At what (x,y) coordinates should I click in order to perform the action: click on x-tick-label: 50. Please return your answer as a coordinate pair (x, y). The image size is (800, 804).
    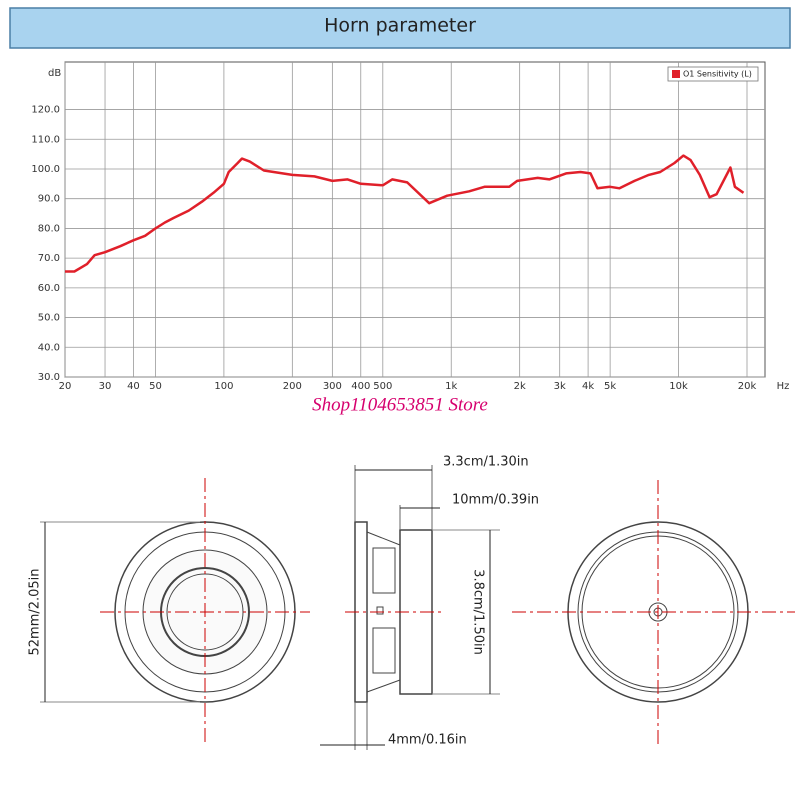
    Looking at the image, I should click on (155, 386).